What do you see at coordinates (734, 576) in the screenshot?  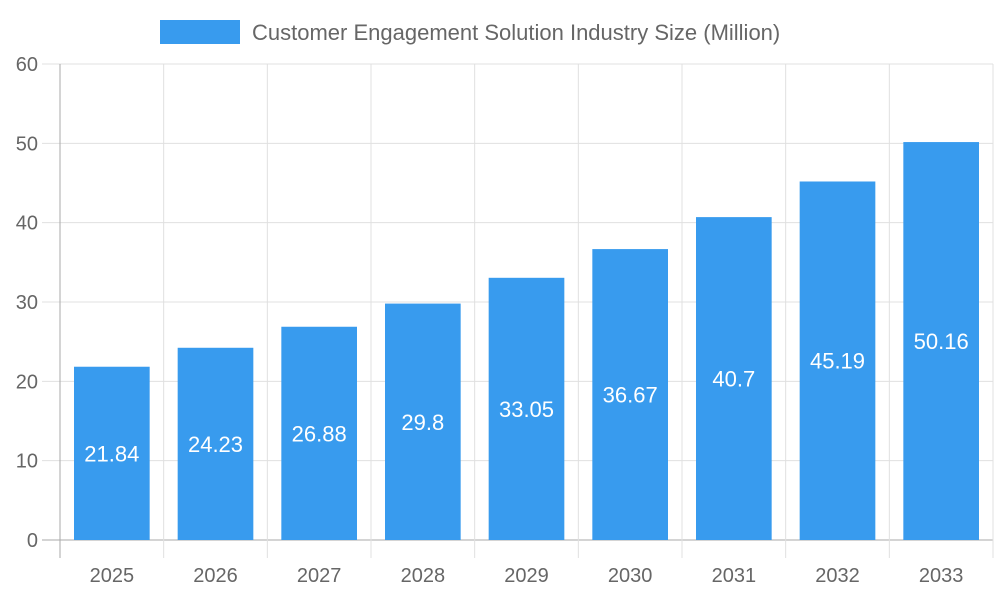 I see `x-tick-label: 2031` at bounding box center [734, 576].